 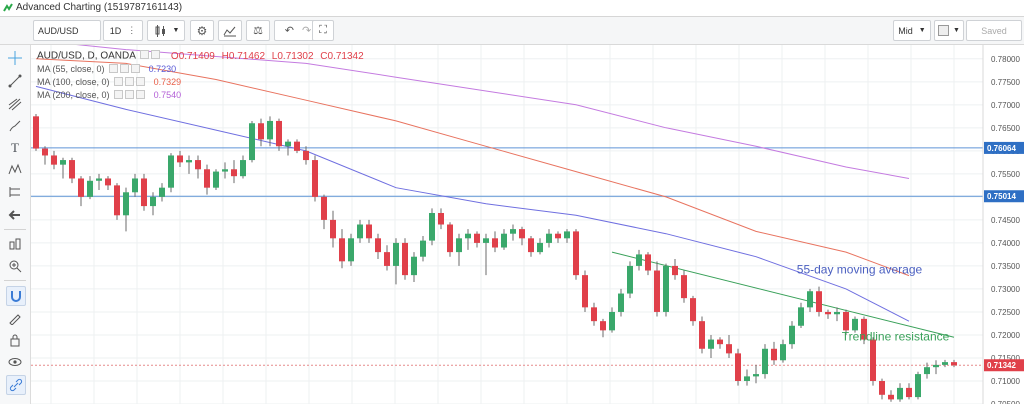 What do you see at coordinates (994, 30) in the screenshot?
I see `save-button: Saved` at bounding box center [994, 30].